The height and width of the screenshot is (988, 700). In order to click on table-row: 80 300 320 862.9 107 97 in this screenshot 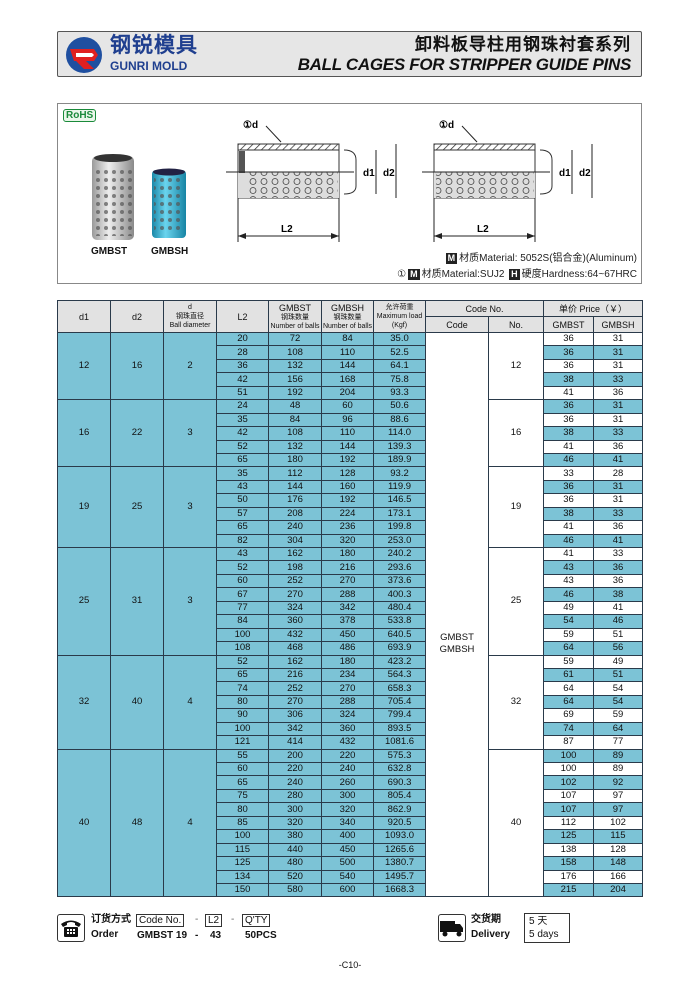, I will do `click(351, 809)`.